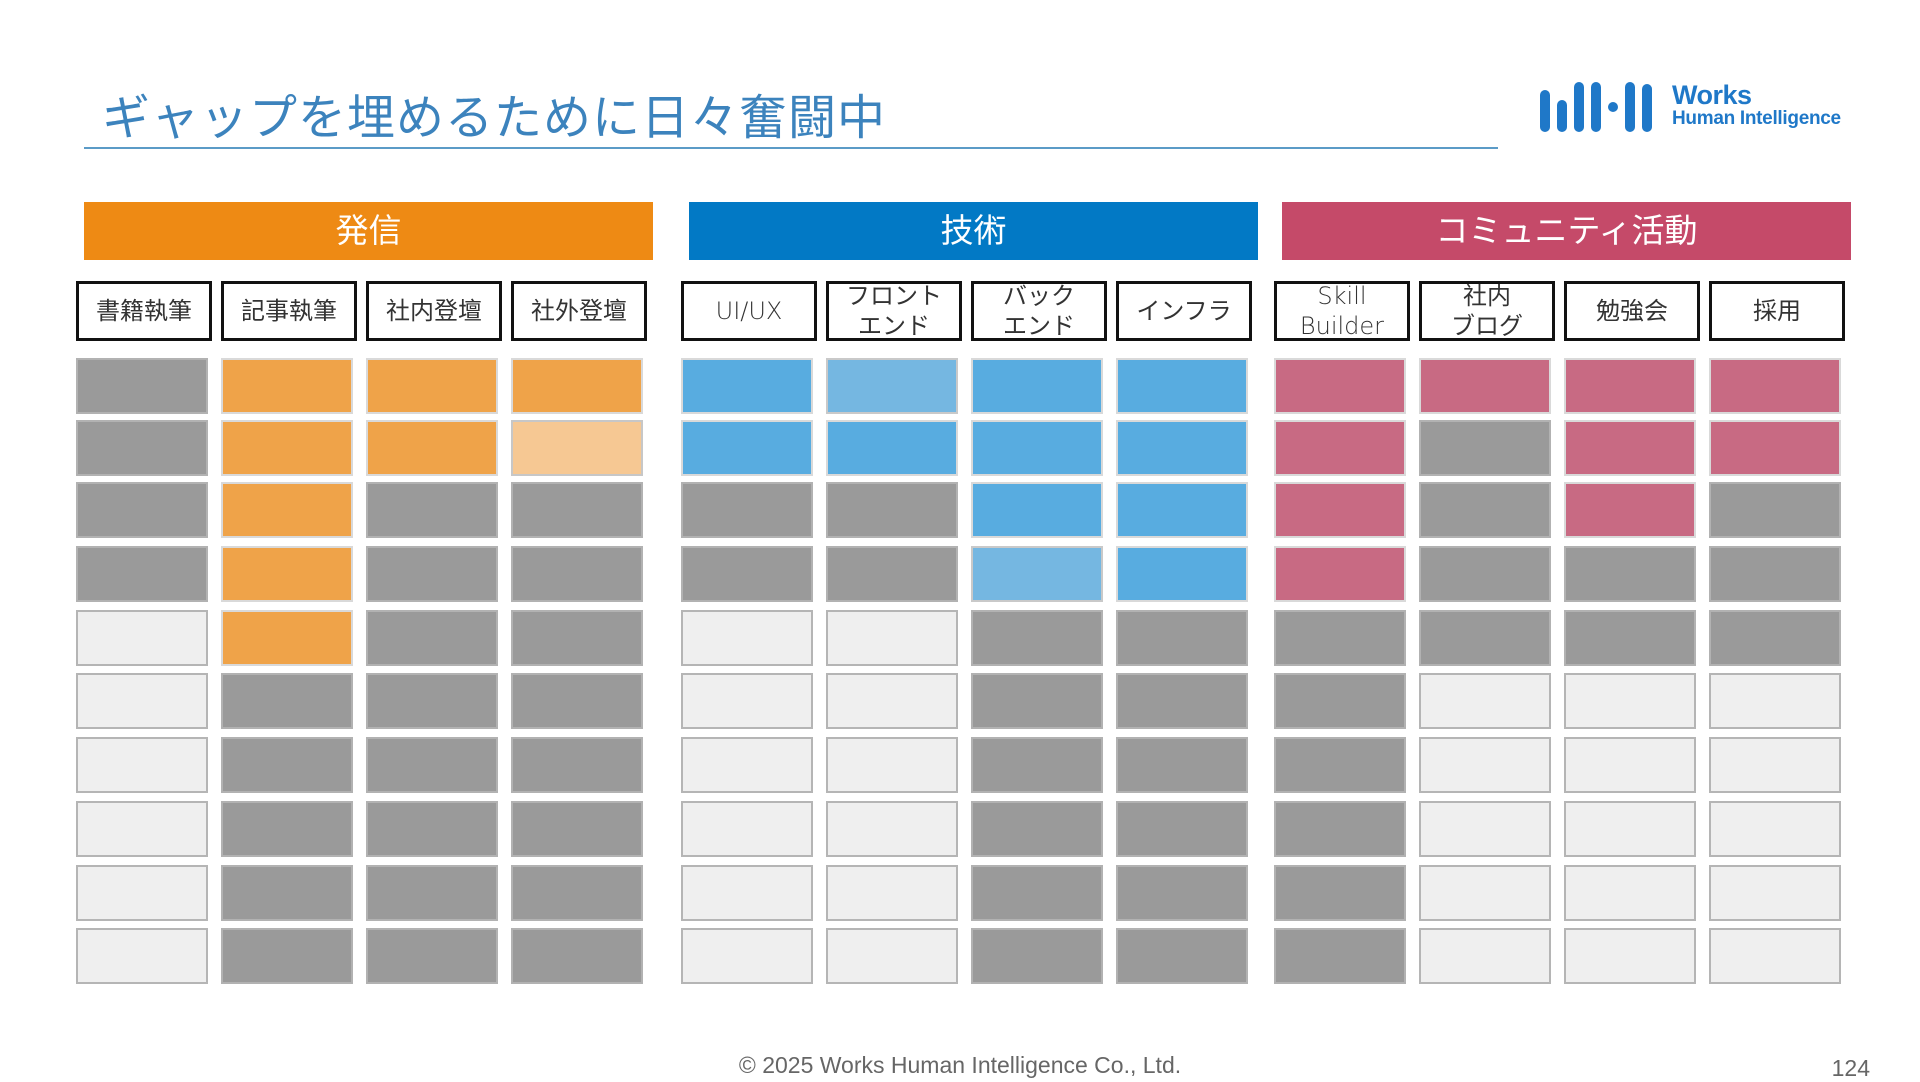 The image size is (1920, 1082). I want to click on column-header-label: 採用, so click(1777, 311).